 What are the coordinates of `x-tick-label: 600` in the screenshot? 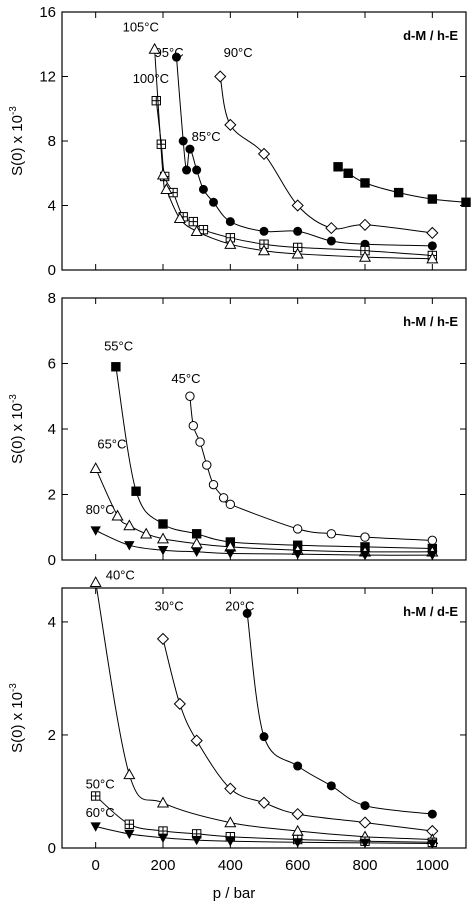 It's located at (297, 865).